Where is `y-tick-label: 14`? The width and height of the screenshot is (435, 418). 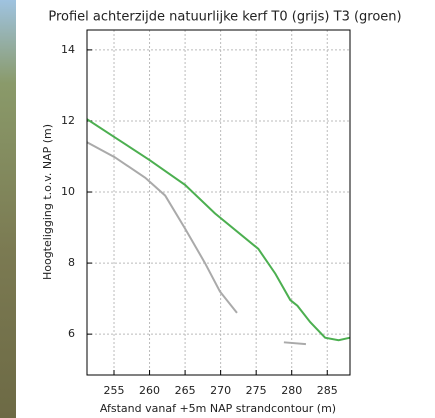 y-tick-label: 14 is located at coordinates (68, 49).